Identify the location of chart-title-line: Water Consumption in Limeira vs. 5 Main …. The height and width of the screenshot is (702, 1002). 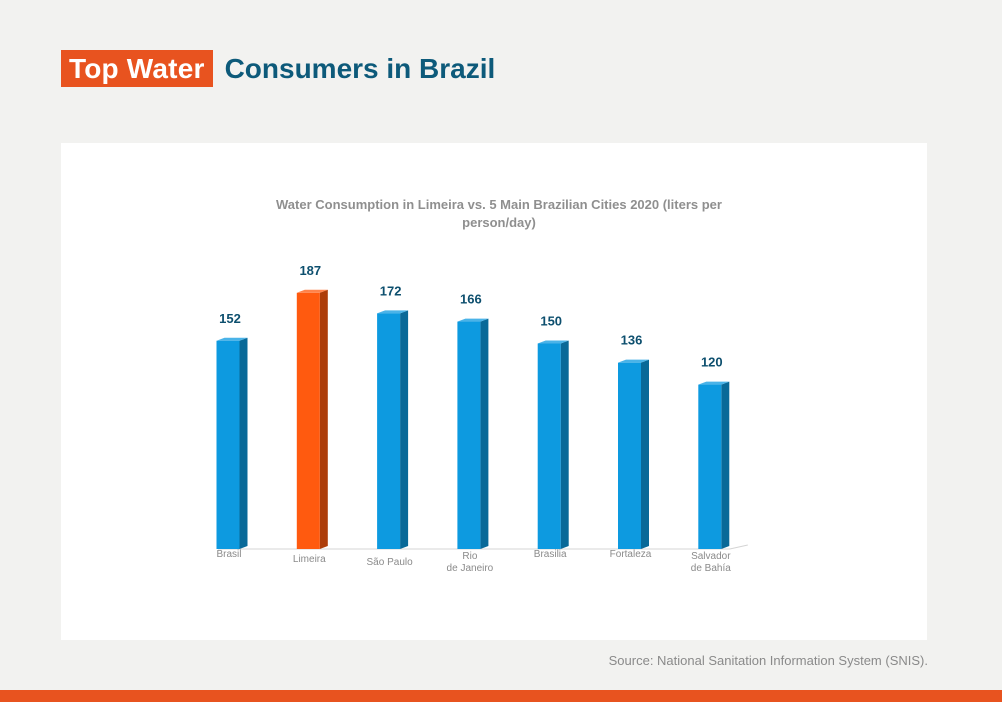
(499, 204).